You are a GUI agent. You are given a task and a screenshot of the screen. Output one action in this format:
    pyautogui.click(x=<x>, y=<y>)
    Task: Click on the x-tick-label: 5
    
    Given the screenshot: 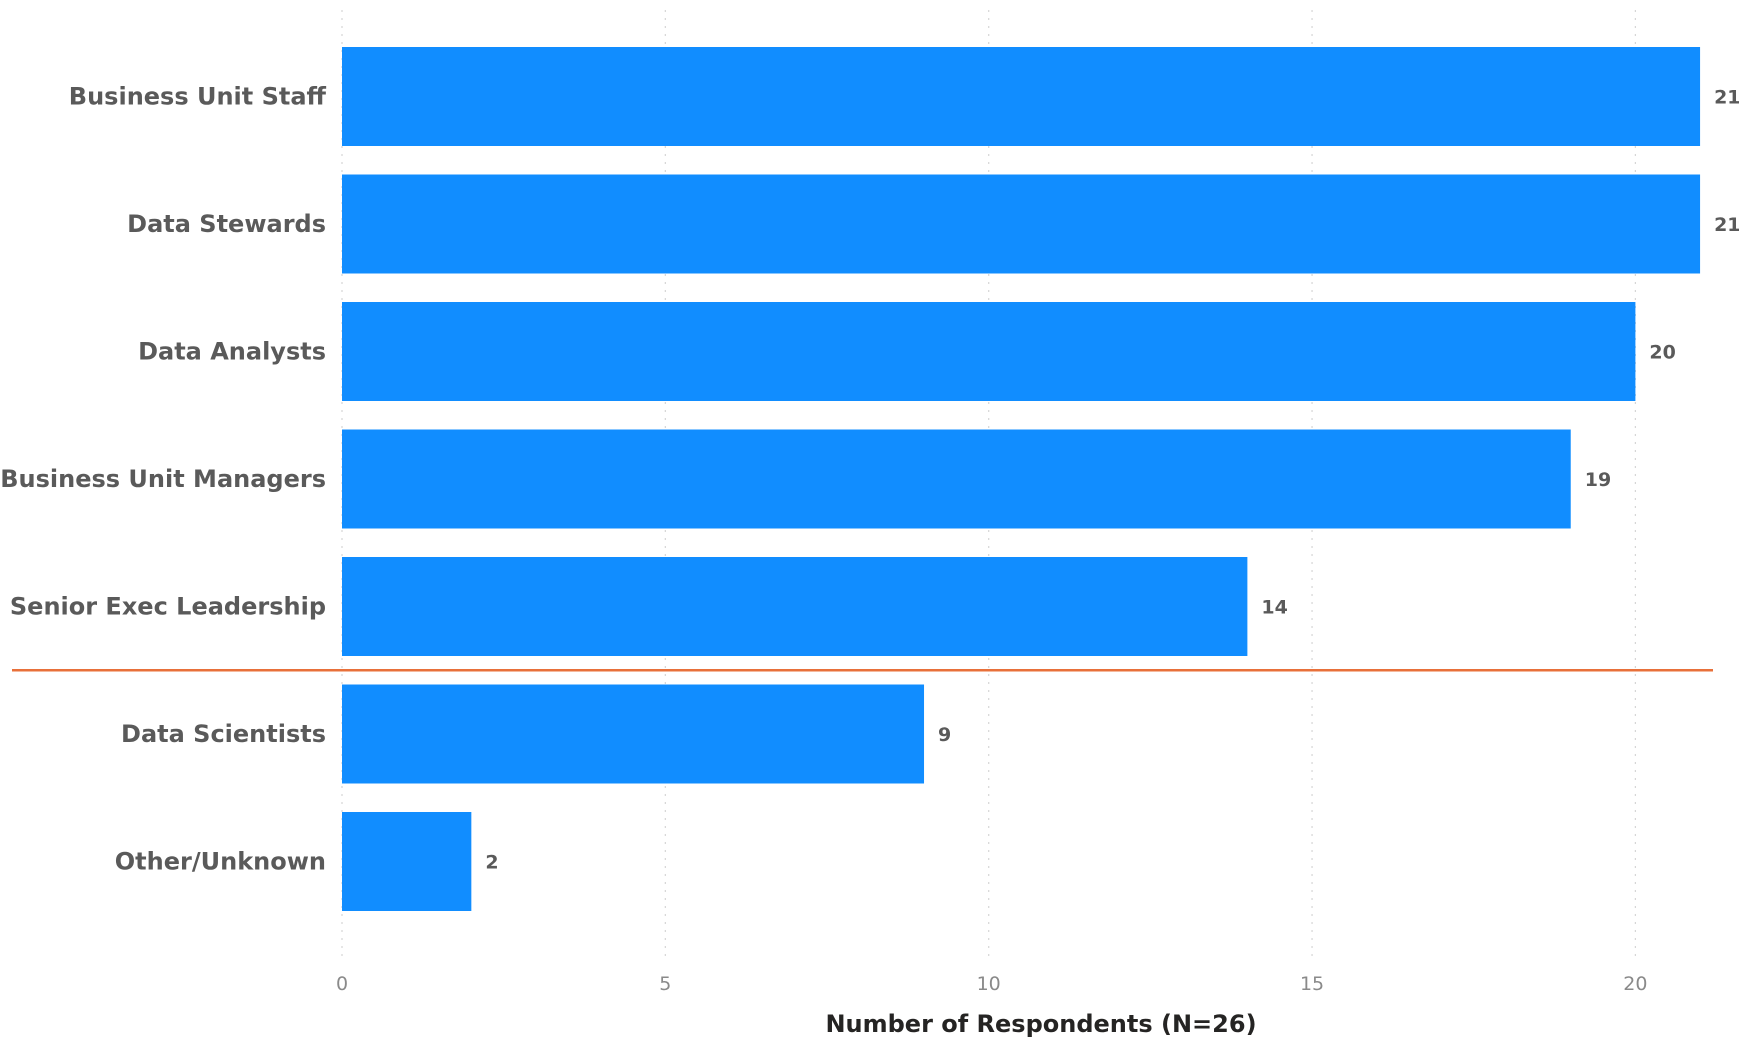 What is the action you would take?
    pyautogui.click(x=665, y=984)
    